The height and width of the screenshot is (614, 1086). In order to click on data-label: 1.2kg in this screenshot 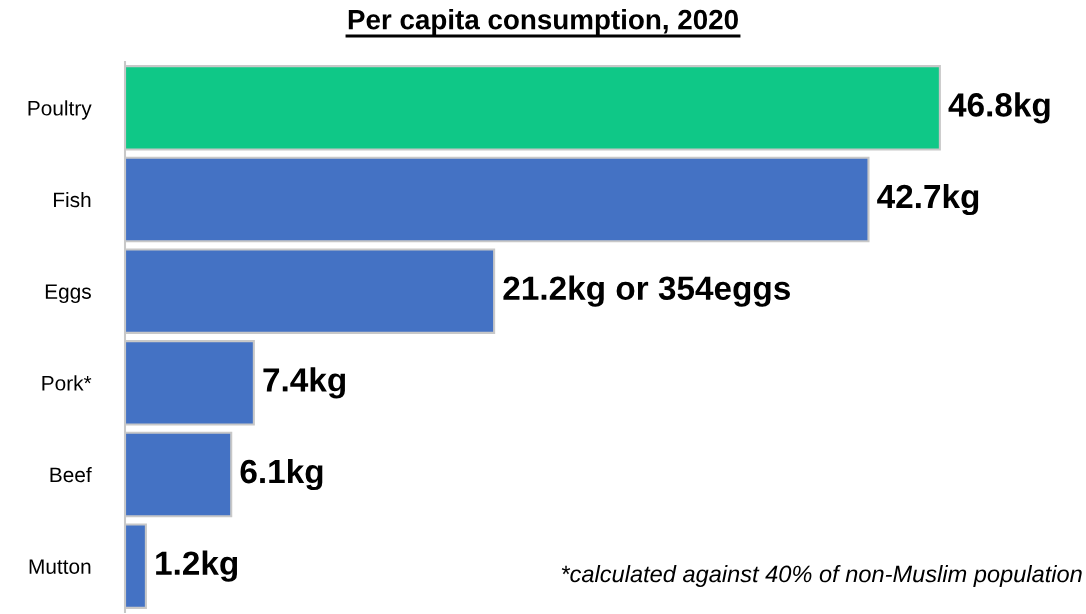, I will do `click(197, 566)`.